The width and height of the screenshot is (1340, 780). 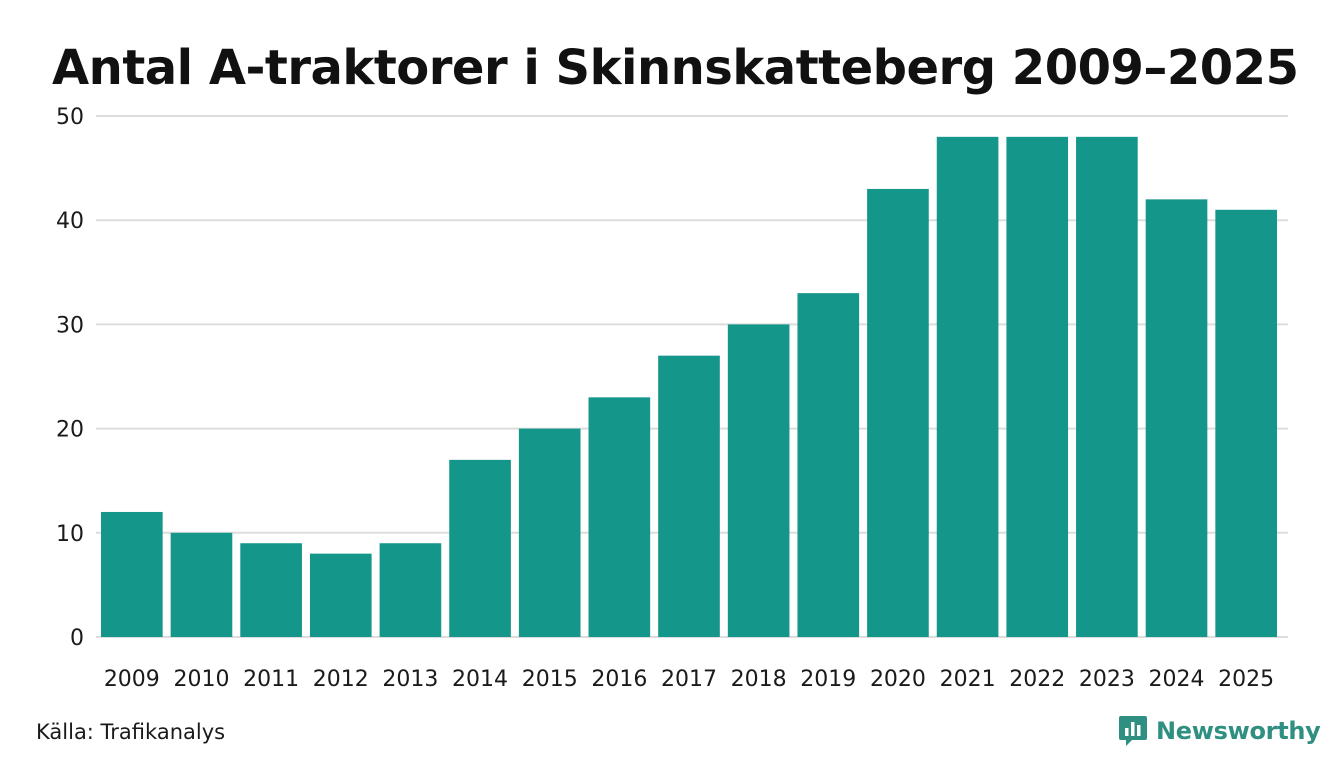 What do you see at coordinates (828, 465) in the screenshot?
I see `bar-2019` at bounding box center [828, 465].